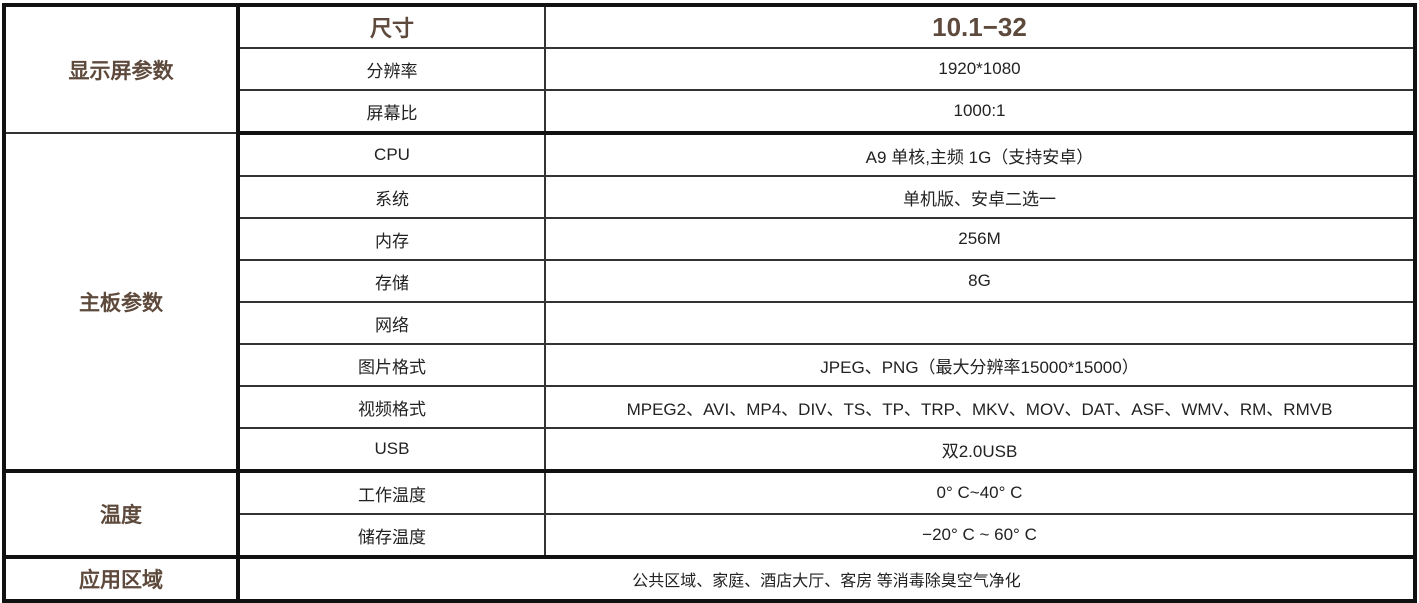 This screenshot has width=1419, height=603. I want to click on row-label: 内存, so click(391, 239).